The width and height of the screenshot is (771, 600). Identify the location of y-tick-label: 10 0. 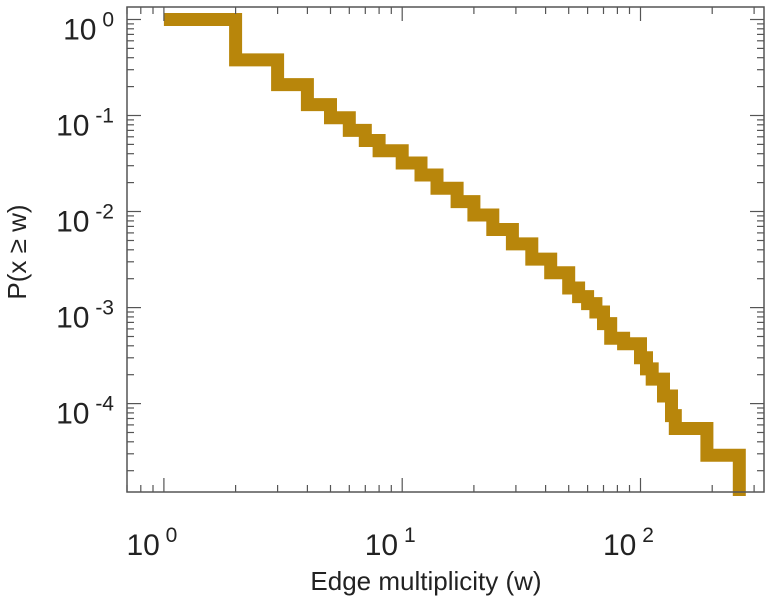
(88, 28).